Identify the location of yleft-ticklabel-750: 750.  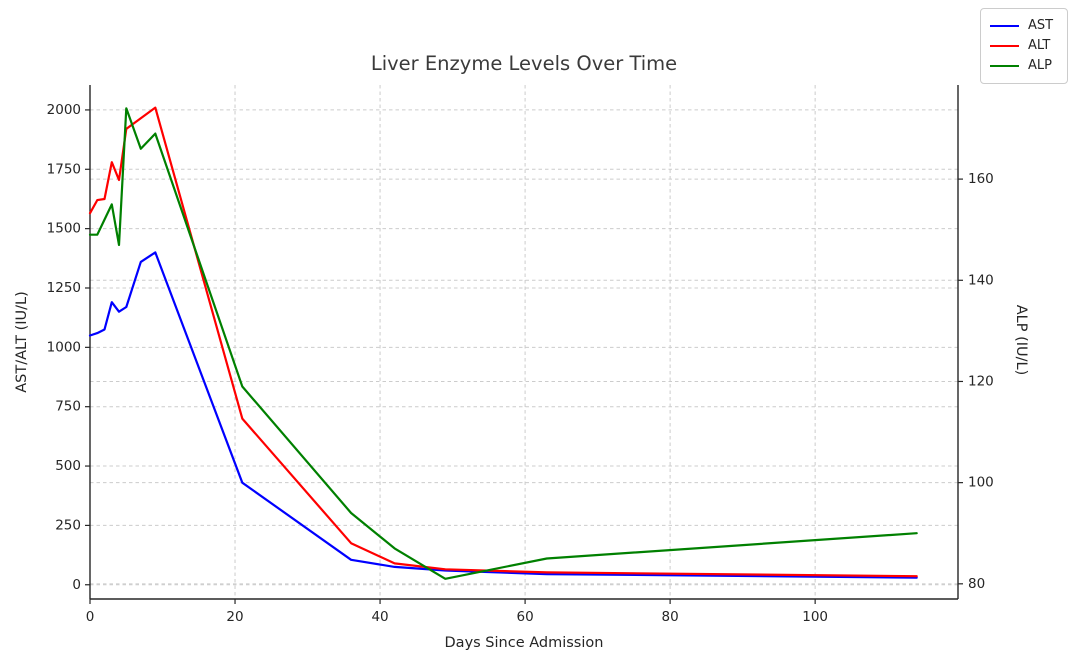
(68, 407).